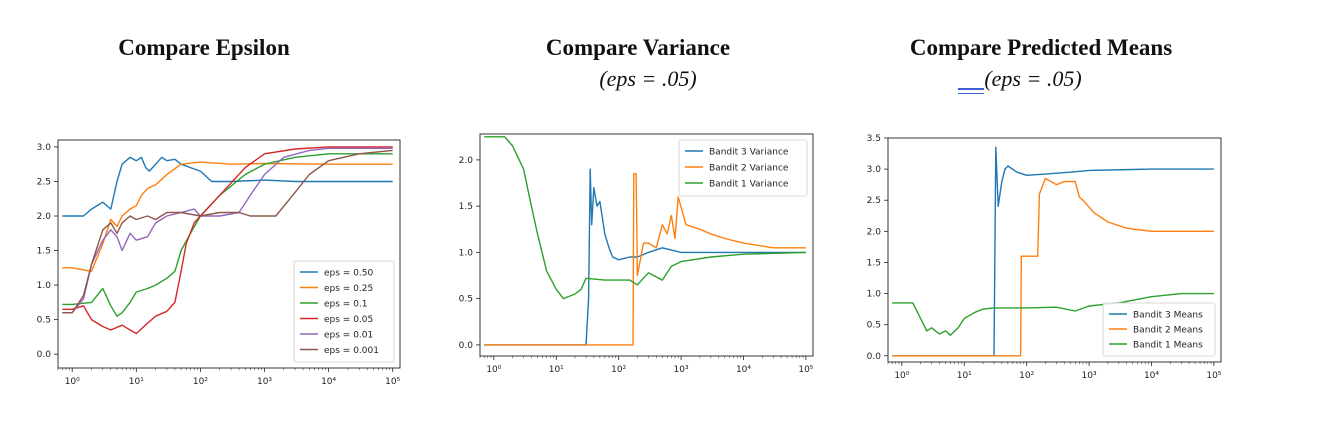  I want to click on chart-title-variance: Compare Variance, so click(638, 47).